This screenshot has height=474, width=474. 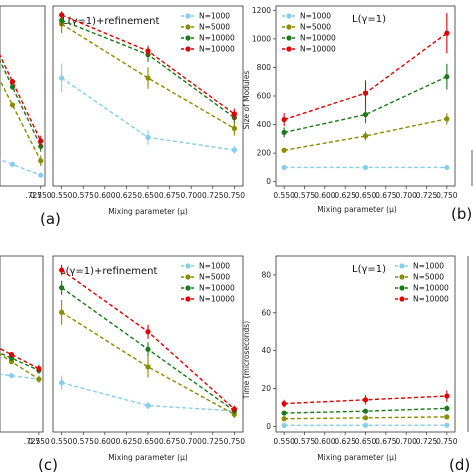 What do you see at coordinates (357, 457) in the screenshot?
I see `xlabel-d: Mixing parameter (μ)` at bounding box center [357, 457].